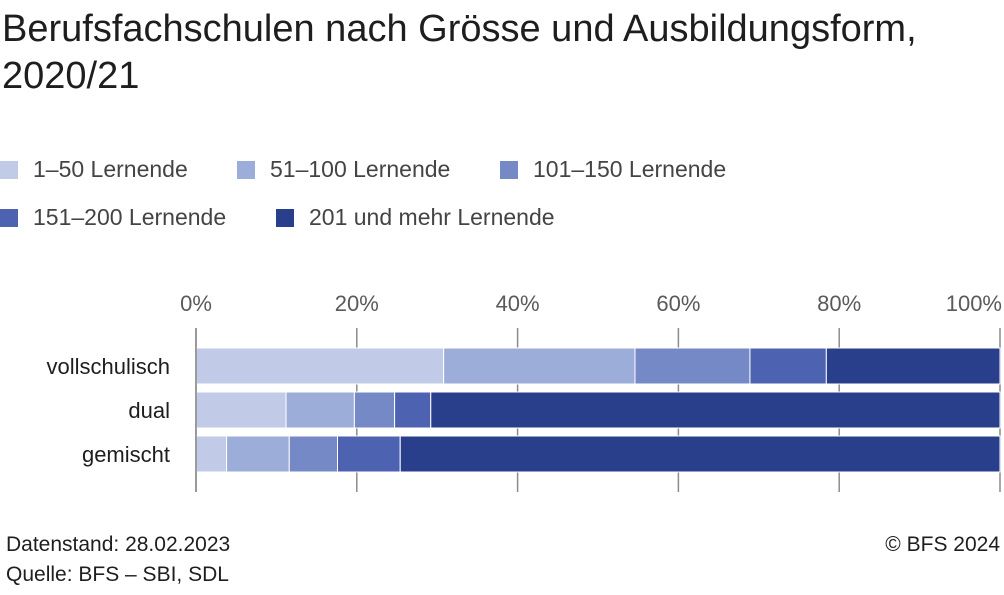  What do you see at coordinates (149, 410) in the screenshot?
I see `category-label: dual` at bounding box center [149, 410].